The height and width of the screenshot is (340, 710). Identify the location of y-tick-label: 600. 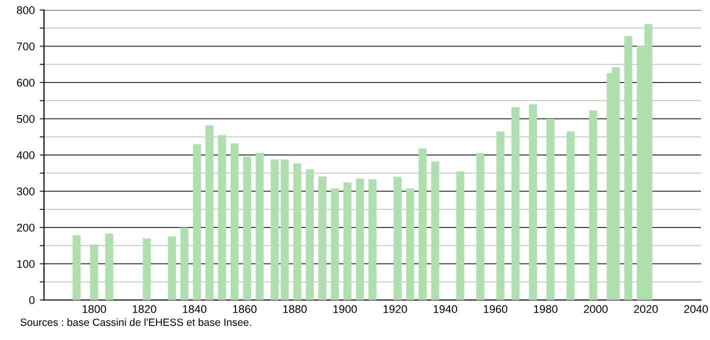
(26, 82).